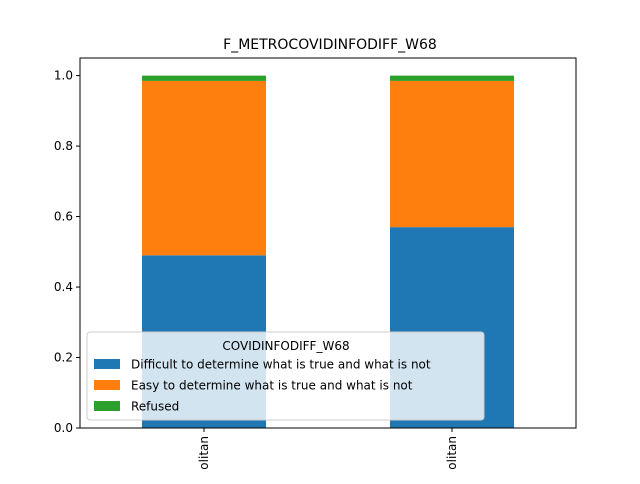  Describe the element at coordinates (63, 217) in the screenshot. I see `y-tick-label: 0.6` at that location.